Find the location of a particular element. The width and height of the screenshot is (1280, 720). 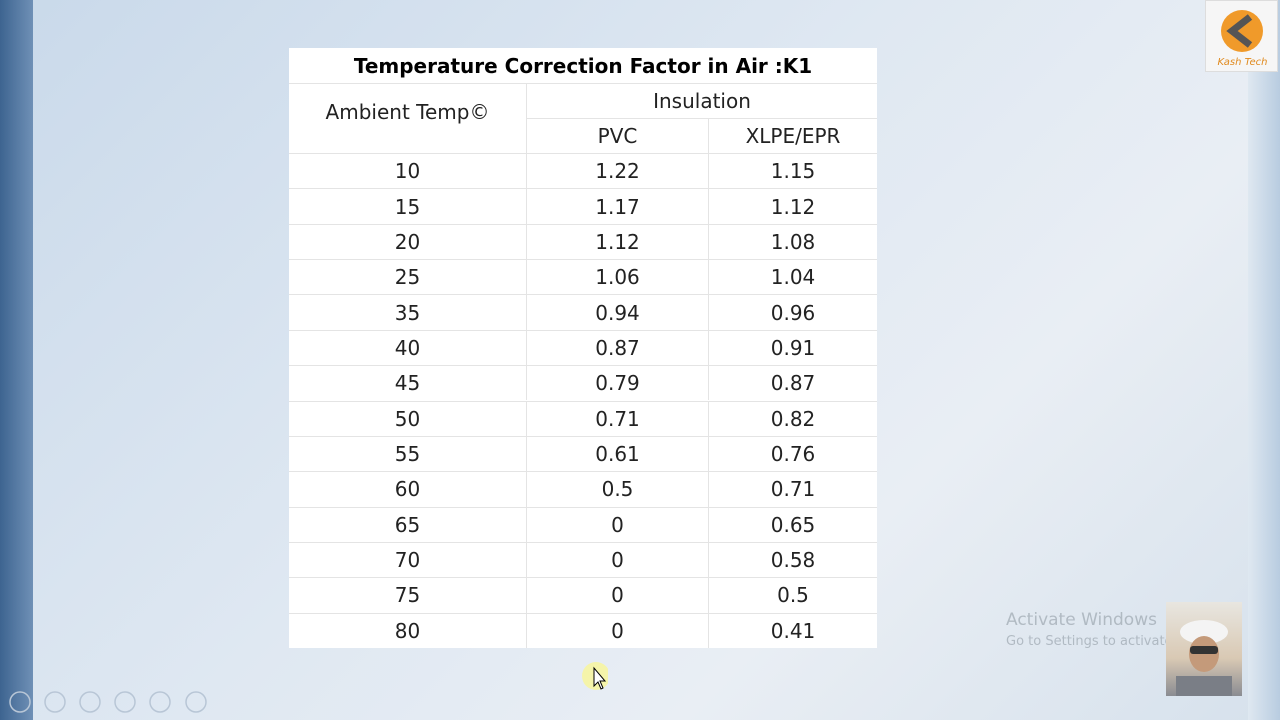

cursor is located at coordinates (595, 676).